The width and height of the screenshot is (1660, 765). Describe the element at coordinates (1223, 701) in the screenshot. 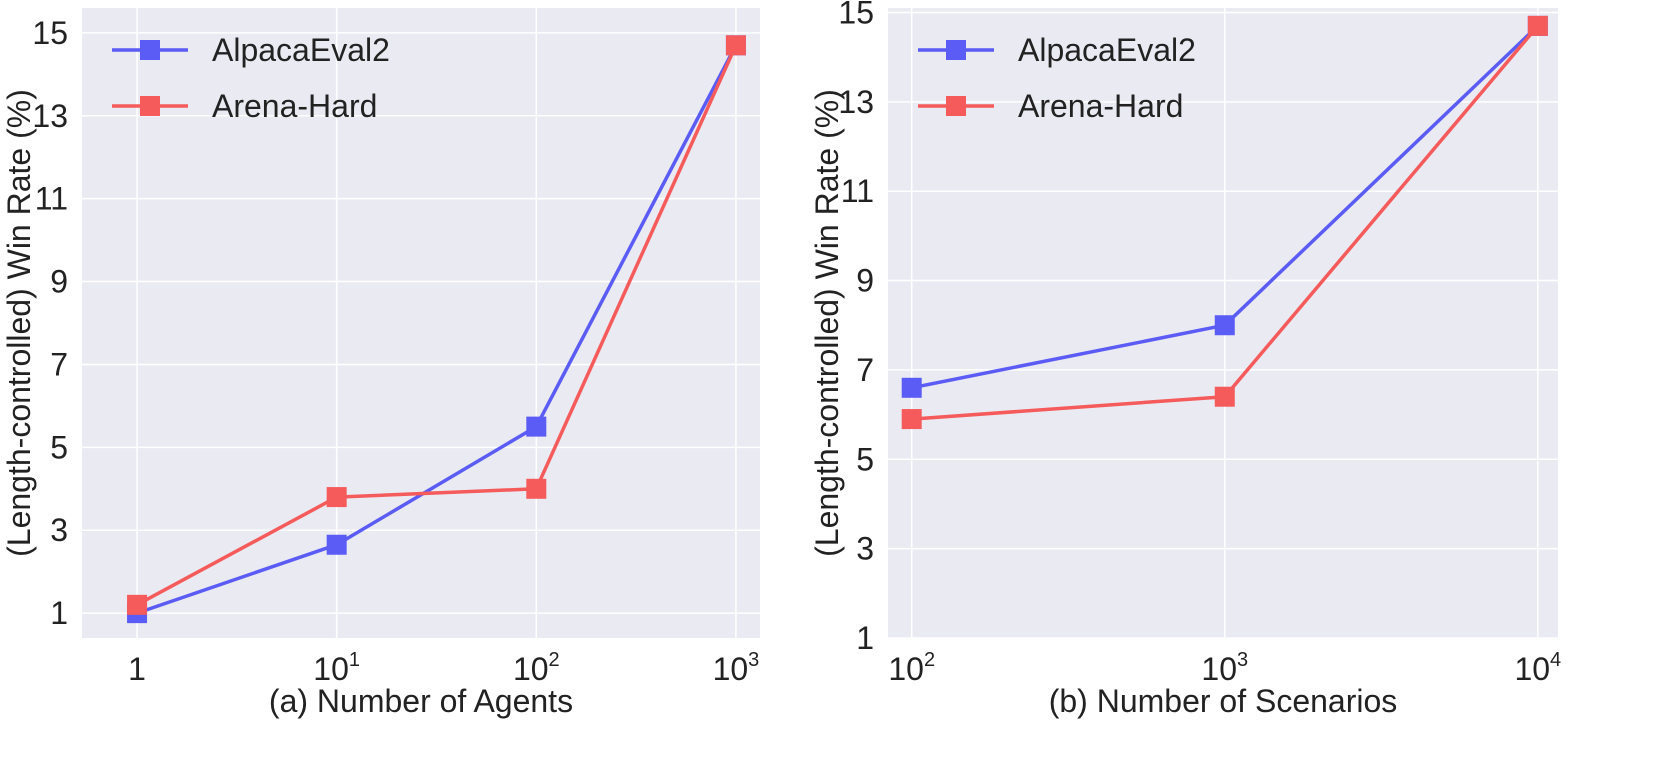

I see `x-axis-label: (b) Number of Scenarios` at that location.